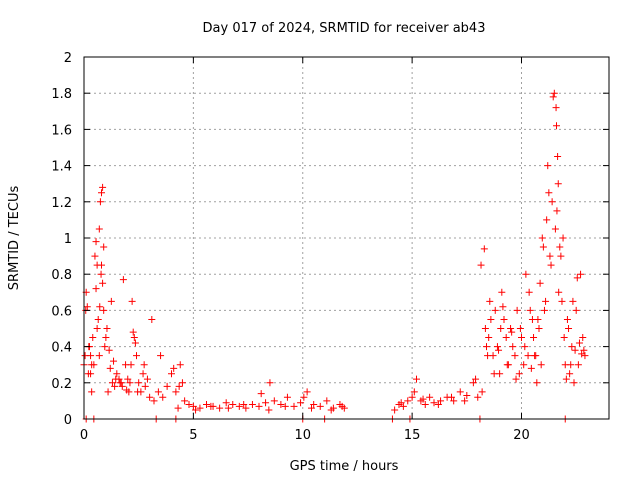 The image size is (640, 480). I want to click on x-axis-label: GPS time / hours, so click(344, 466).